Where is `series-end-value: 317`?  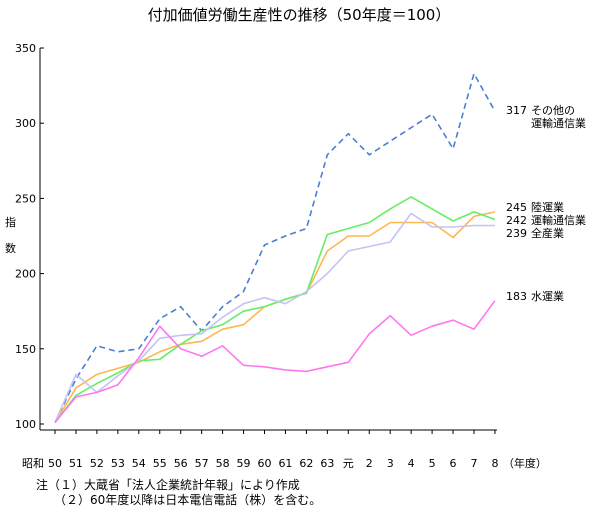 series-end-value: 317 is located at coordinates (516, 110).